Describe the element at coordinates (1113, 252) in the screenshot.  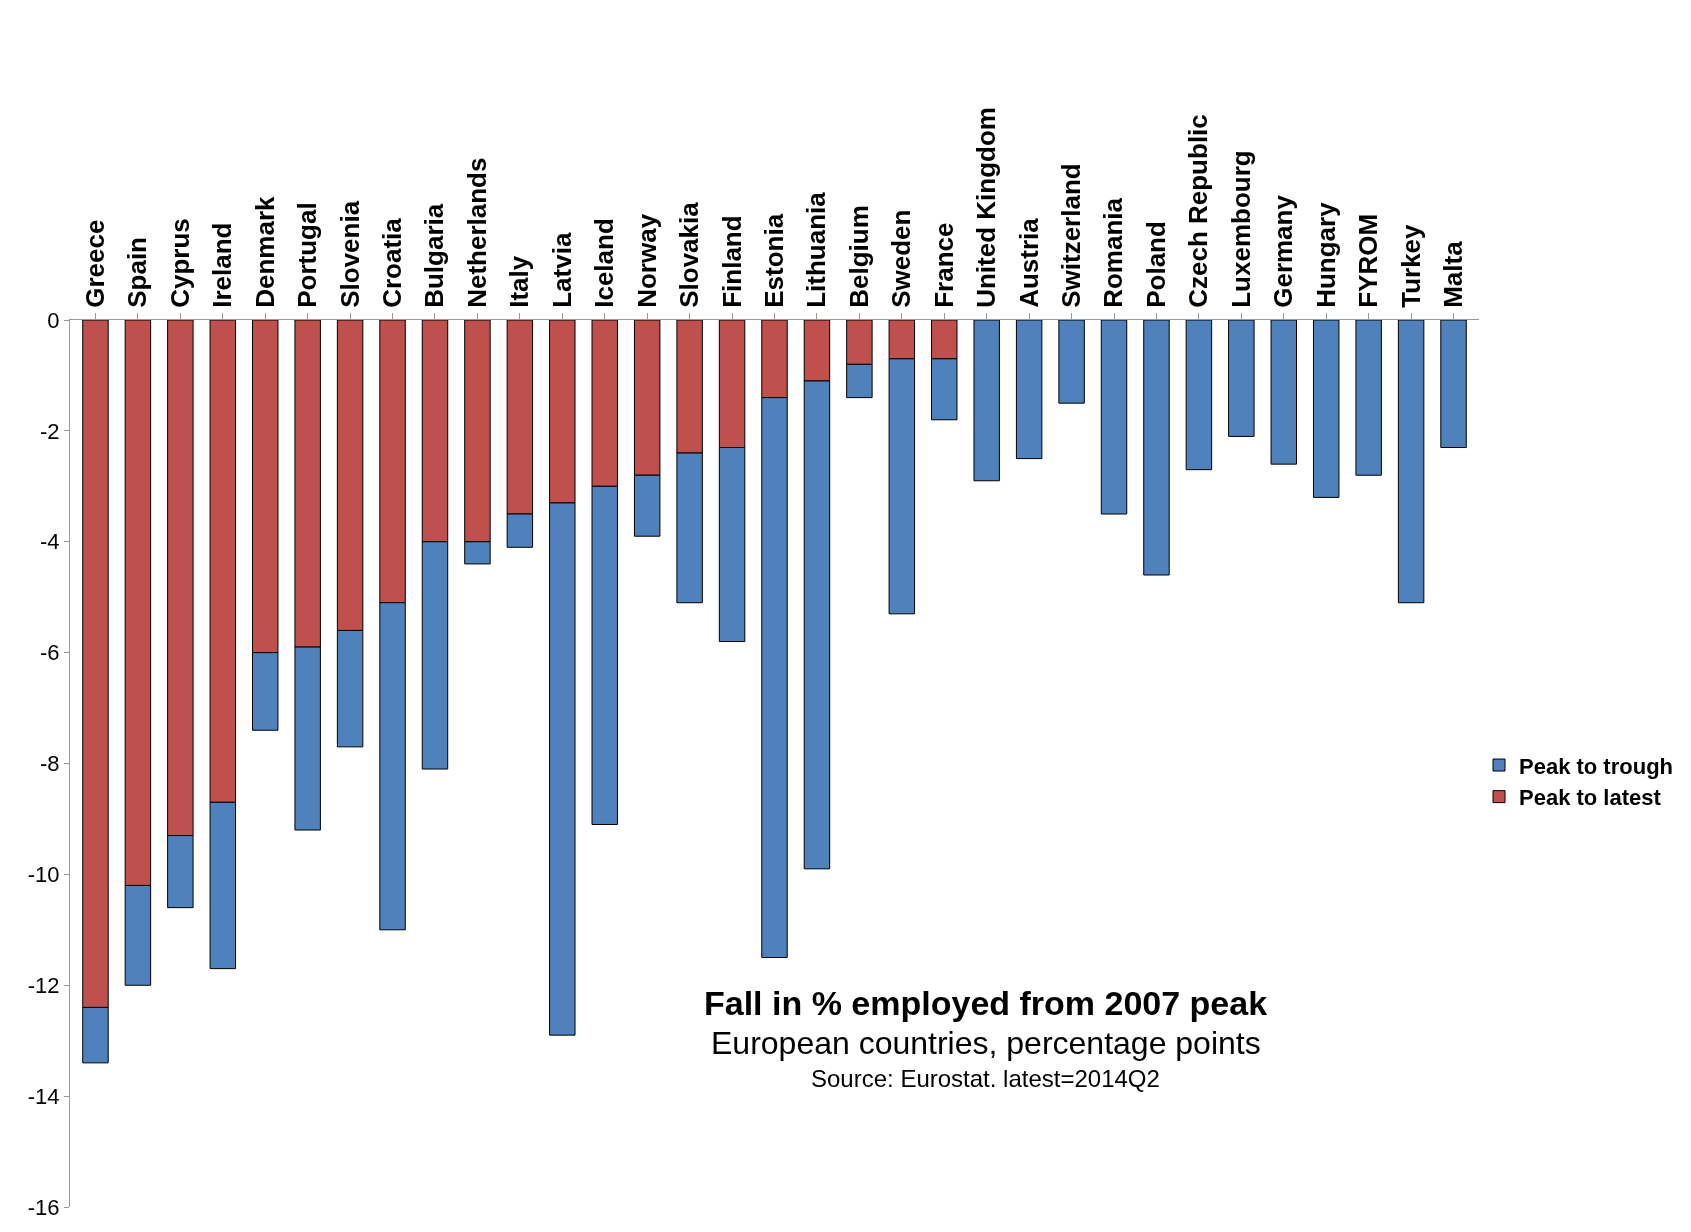
I see `x-tick-label: Romania` at that location.